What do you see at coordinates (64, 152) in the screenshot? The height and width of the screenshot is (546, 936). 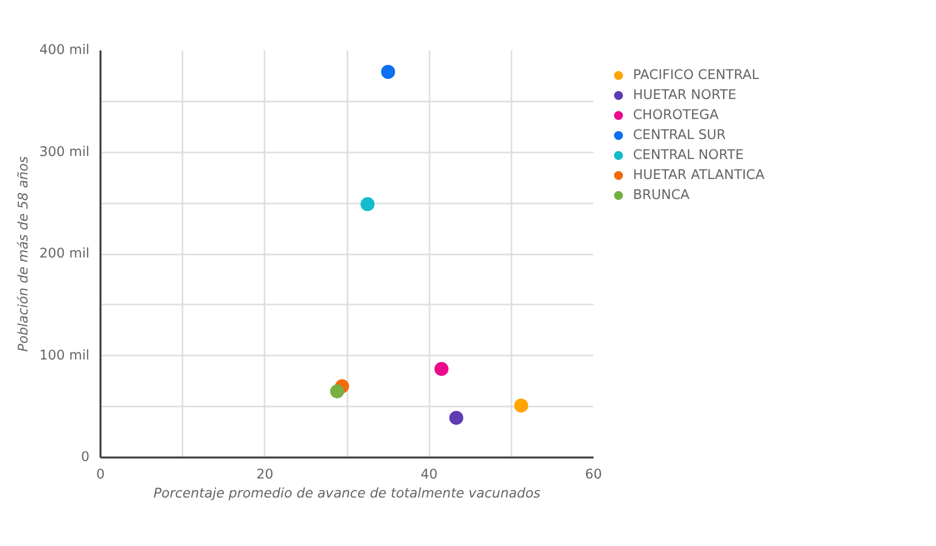 I see `y-tick-label: 300 mil` at bounding box center [64, 152].